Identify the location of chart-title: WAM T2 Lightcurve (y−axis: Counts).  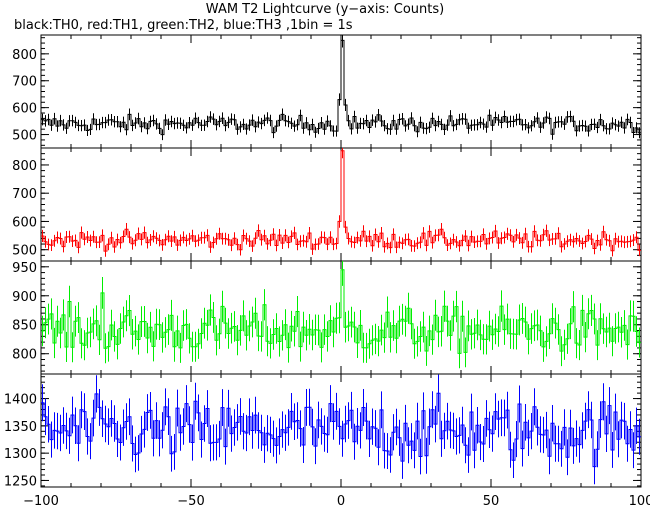
(325, 9).